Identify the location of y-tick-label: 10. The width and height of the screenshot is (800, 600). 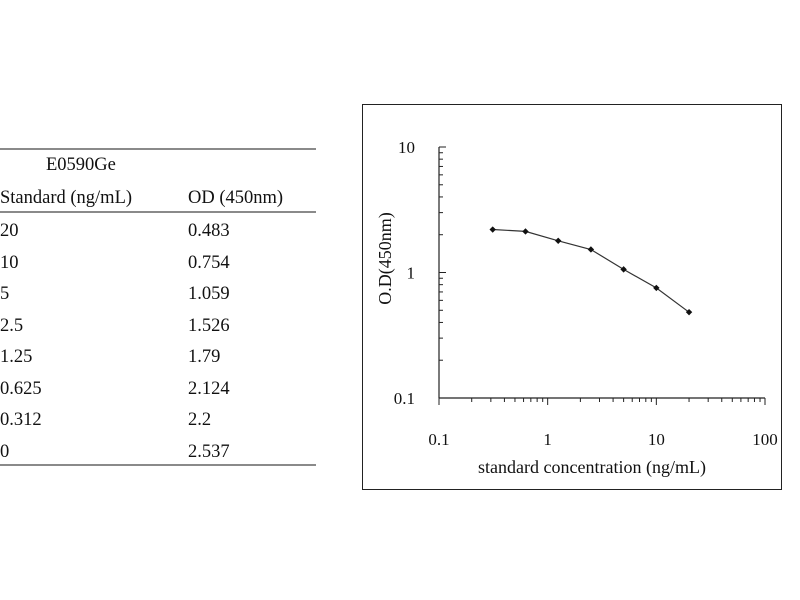
(406, 147).